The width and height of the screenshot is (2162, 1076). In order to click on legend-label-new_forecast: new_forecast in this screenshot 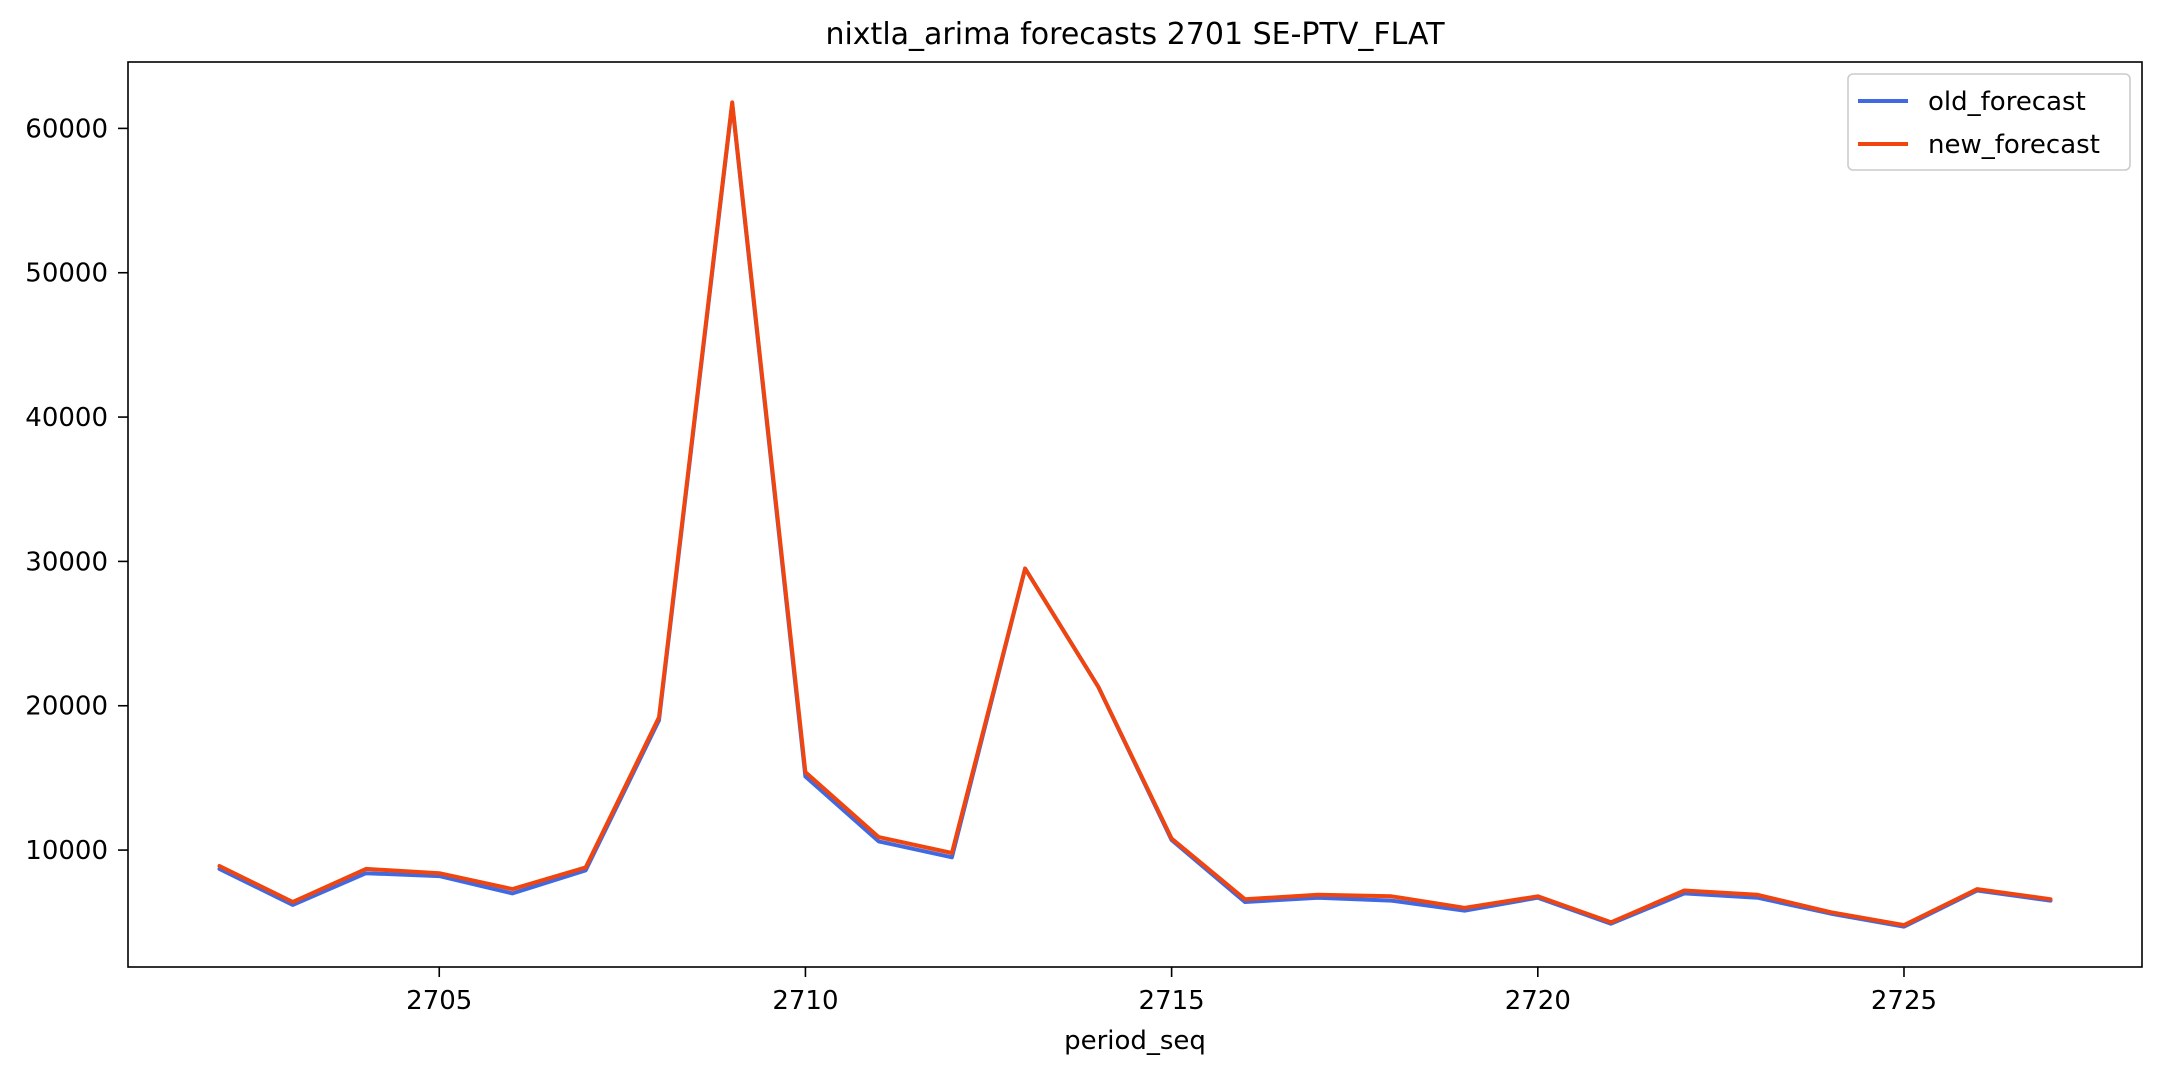, I will do `click(2014, 145)`.